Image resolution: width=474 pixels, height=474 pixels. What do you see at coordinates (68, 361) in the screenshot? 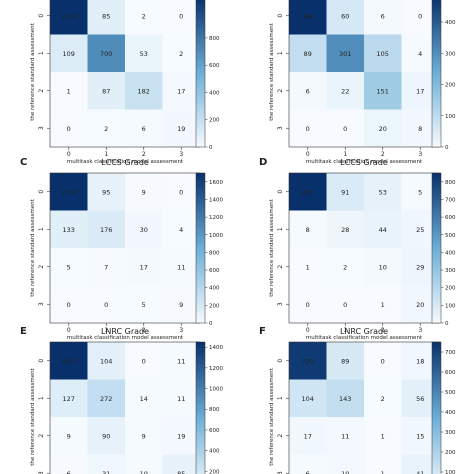
I see `cell-value-label: 1450` at bounding box center [68, 361].